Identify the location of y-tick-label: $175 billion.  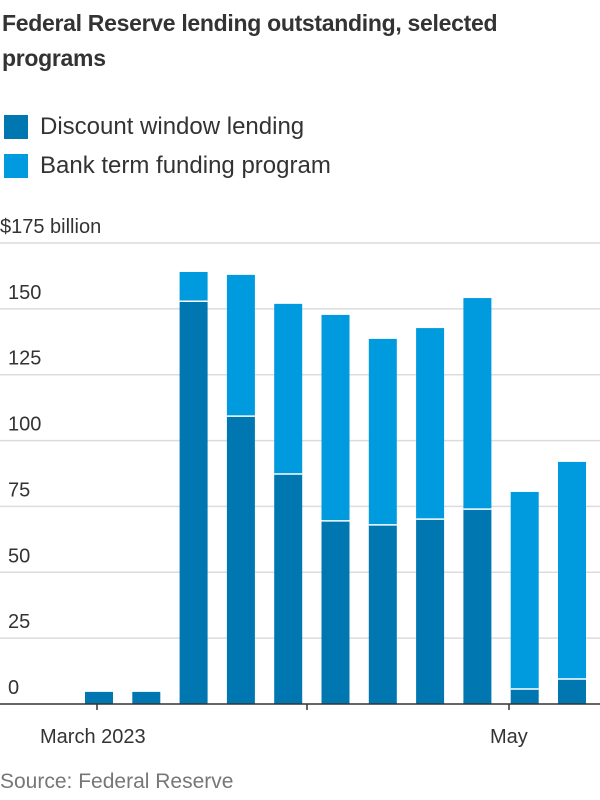
(50, 227).